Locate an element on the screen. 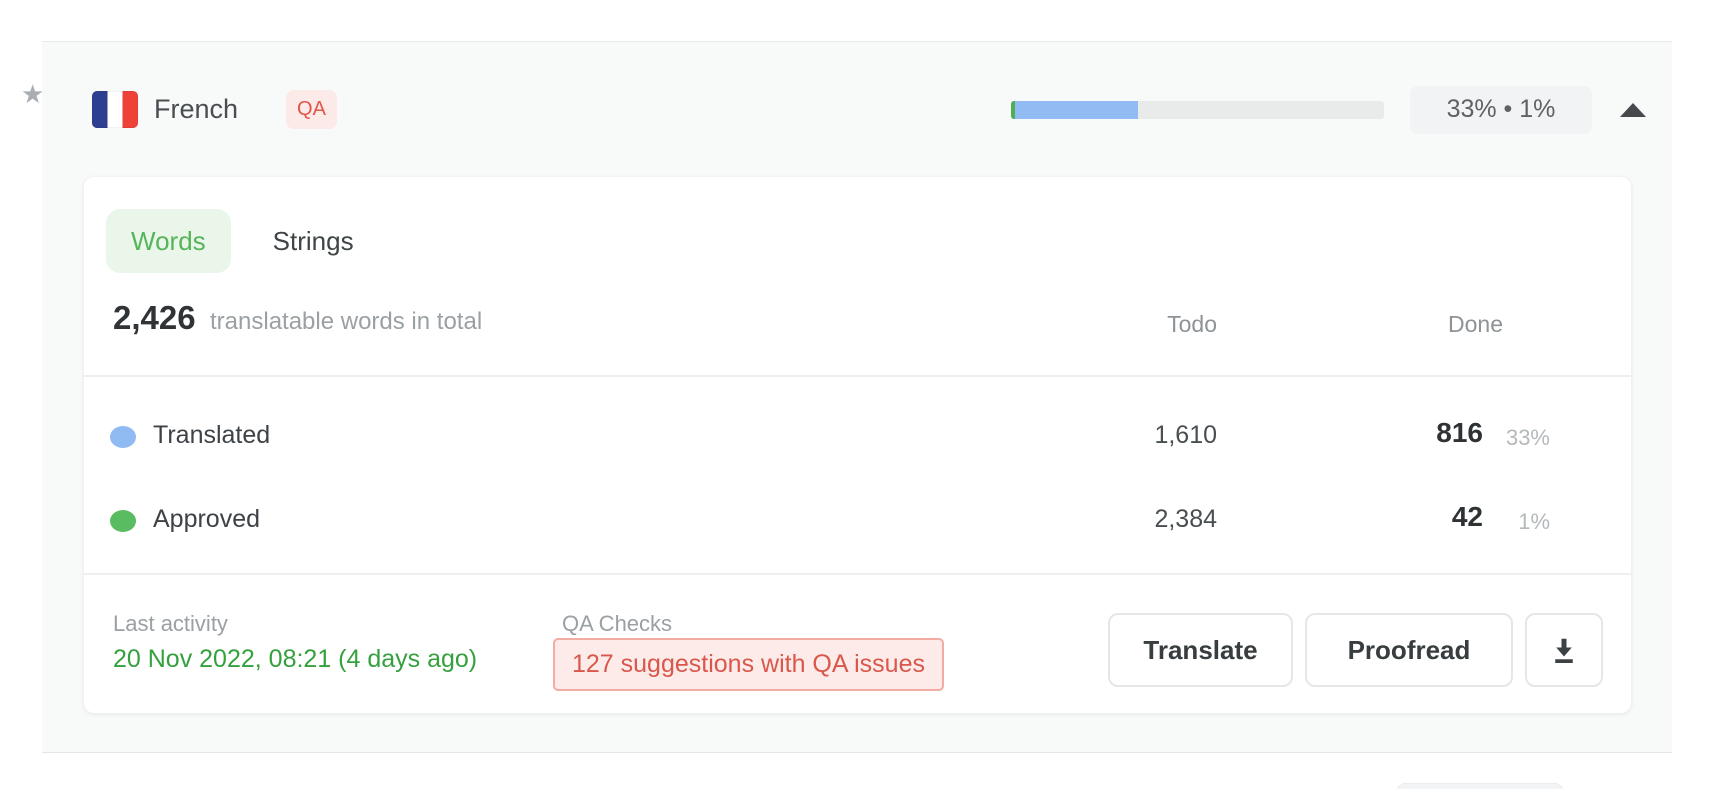  collapse-caret-icon is located at coordinates (1633, 109).